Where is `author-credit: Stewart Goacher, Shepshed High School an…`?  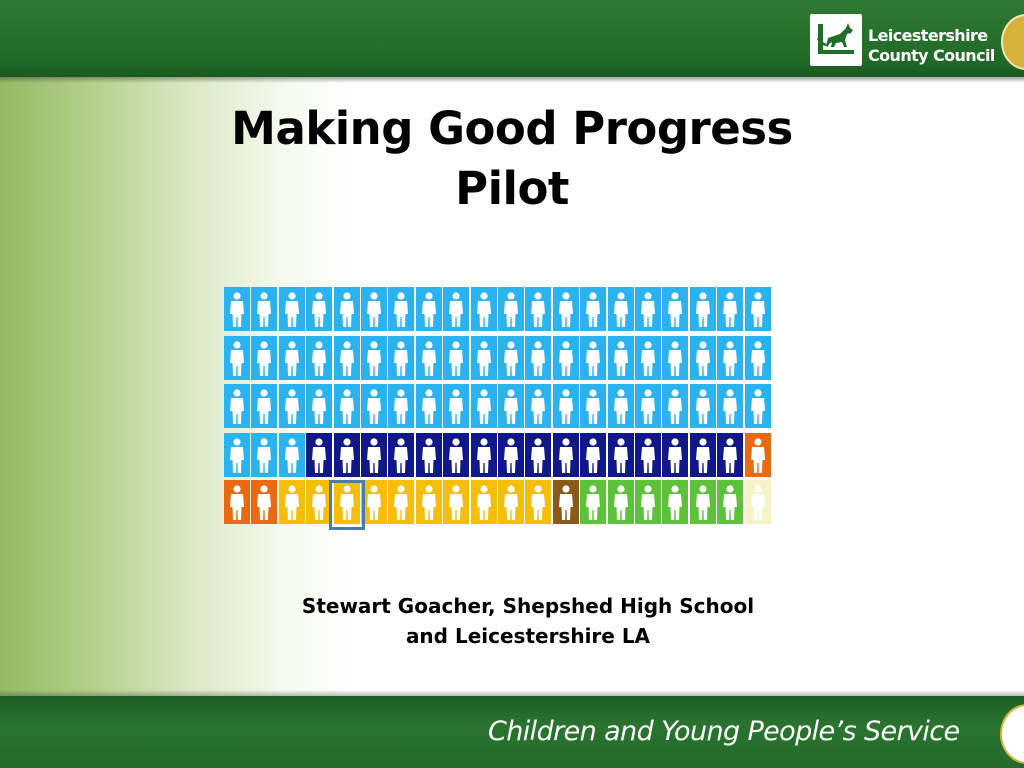 author-credit: Stewart Goacher, Shepshed High School an… is located at coordinates (528, 621).